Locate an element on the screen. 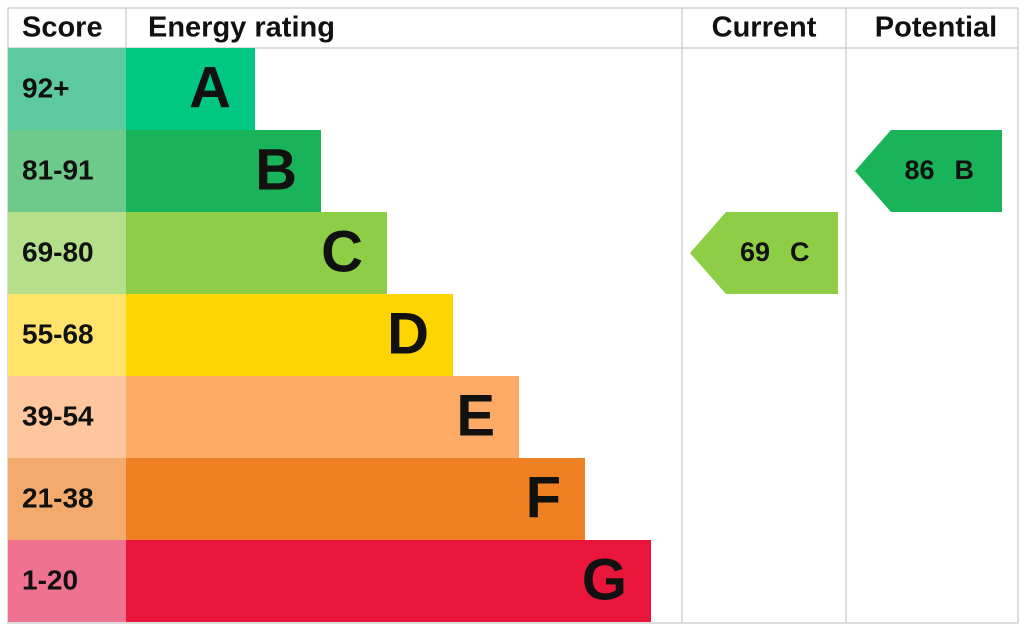 The image size is (1024, 631). score-label: 1-20 is located at coordinates (50, 579).